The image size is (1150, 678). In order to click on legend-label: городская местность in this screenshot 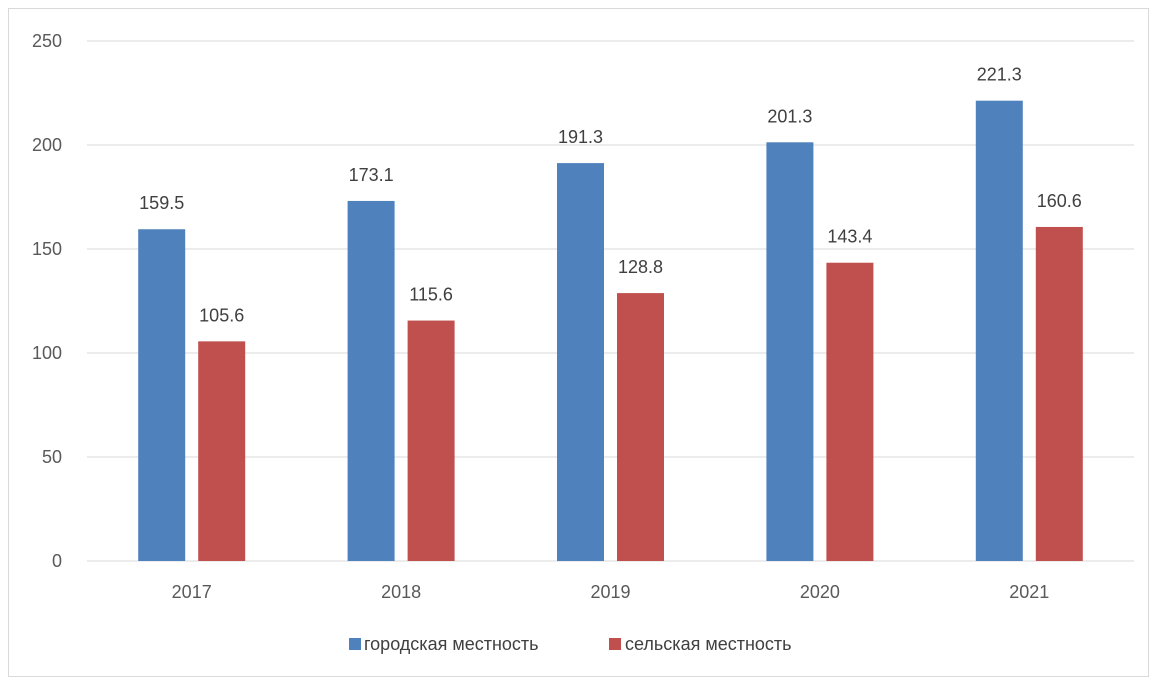, I will do `click(451, 644)`.